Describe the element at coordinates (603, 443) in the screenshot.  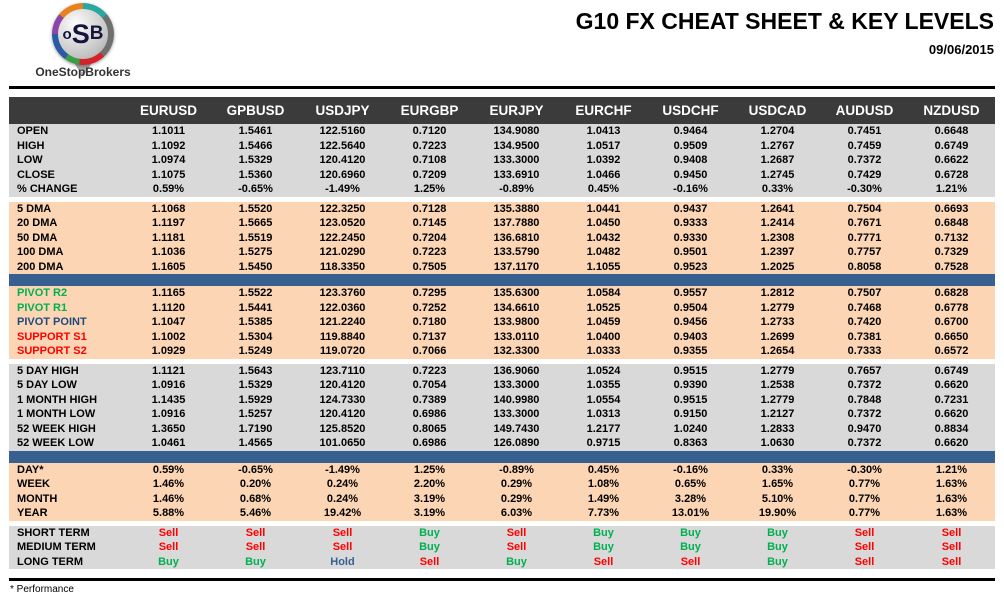
I see `value-cell: 0.9715` at that location.